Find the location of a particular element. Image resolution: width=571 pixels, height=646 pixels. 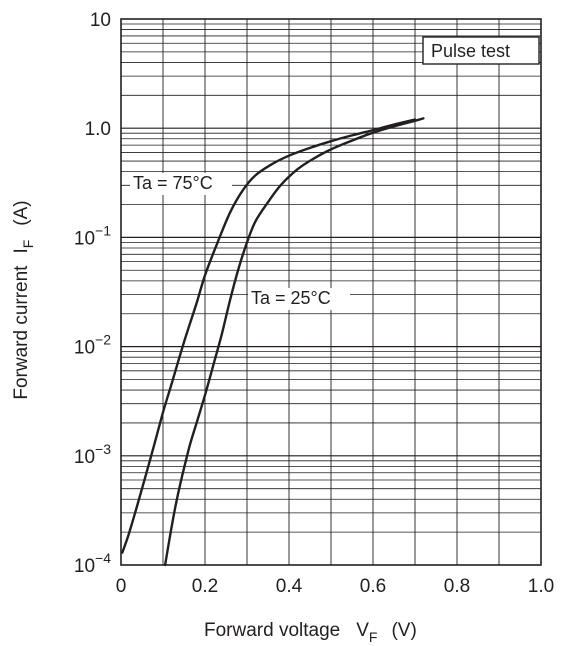

y-tick-label: 10⁻⁴ is located at coordinates (92, 563).